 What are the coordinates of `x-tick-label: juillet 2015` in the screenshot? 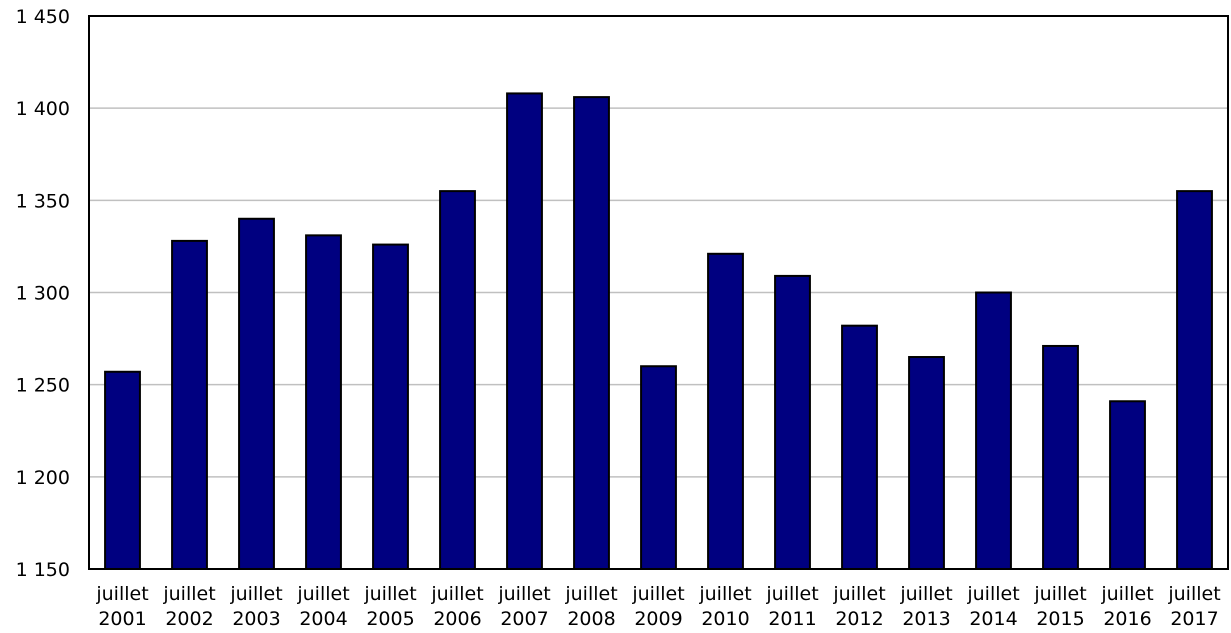 It's located at (1059, 606).